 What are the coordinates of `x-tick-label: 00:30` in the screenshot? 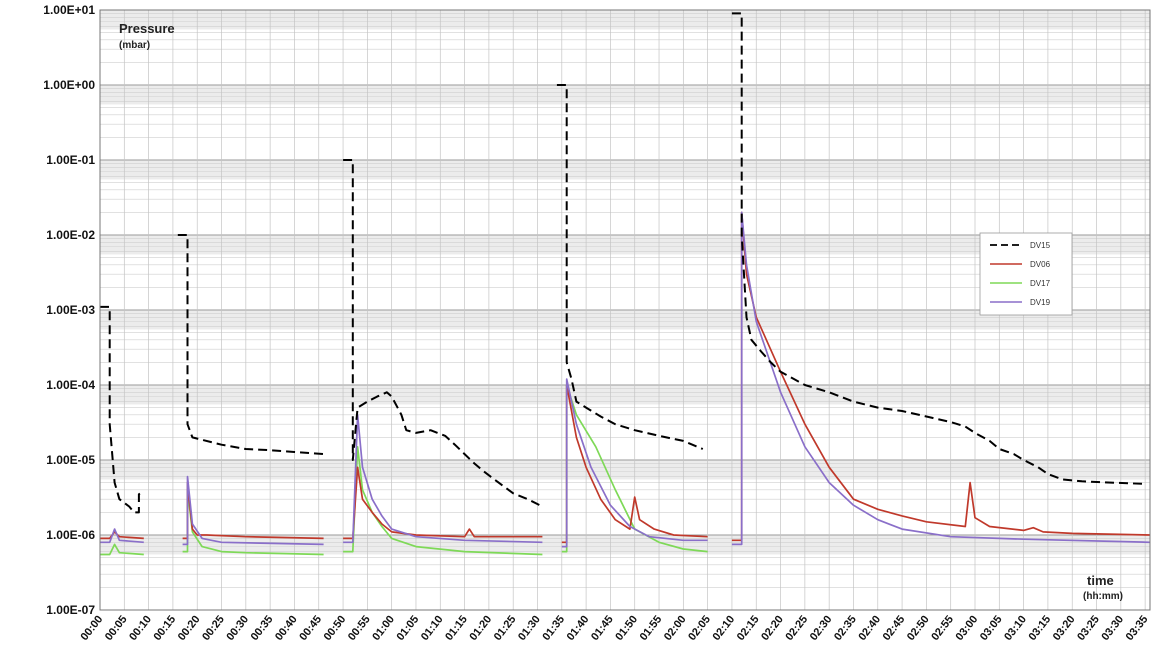 It's located at (237, 628).